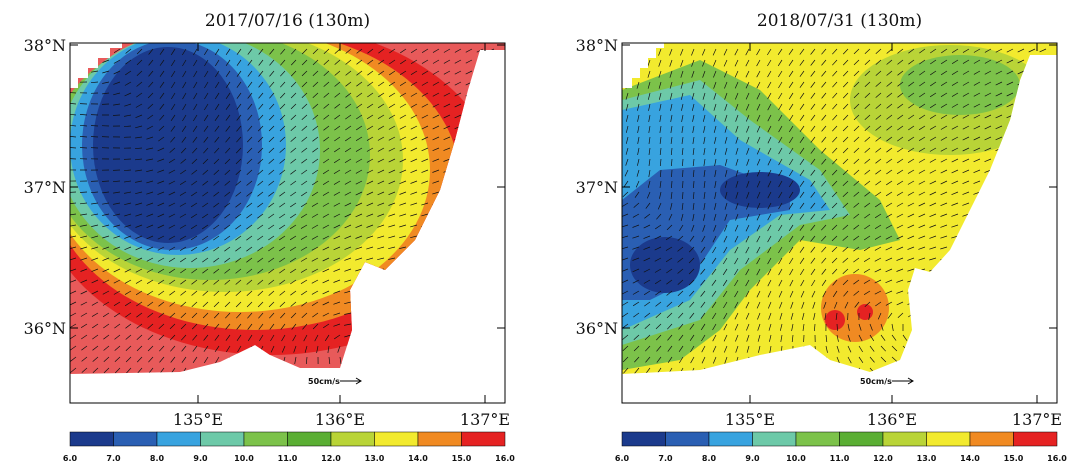  Describe the element at coordinates (839, 21) in the screenshot. I see `panel-title: 2018/07/31 (130m)` at that location.